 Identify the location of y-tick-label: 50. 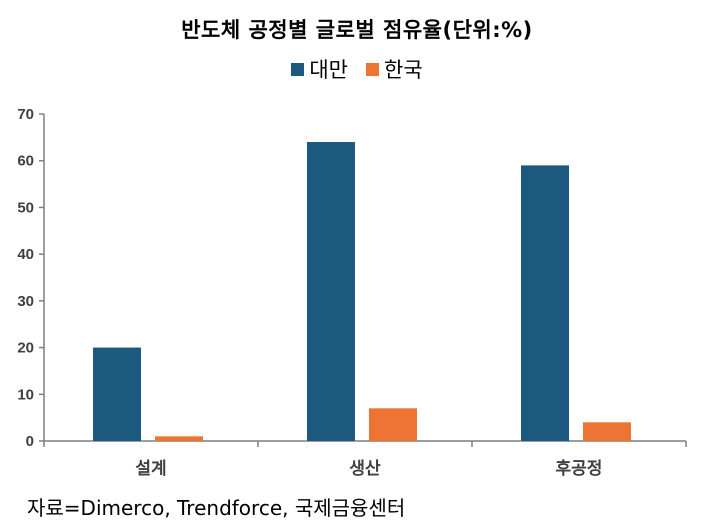
(25, 207).